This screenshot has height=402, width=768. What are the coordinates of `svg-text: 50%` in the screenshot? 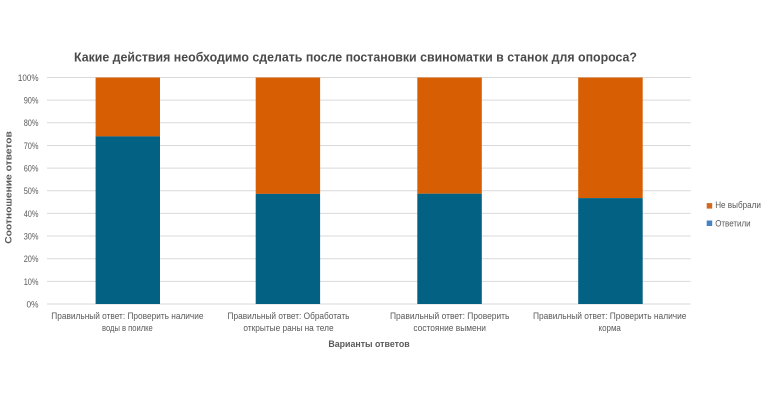 It's located at (31, 191).